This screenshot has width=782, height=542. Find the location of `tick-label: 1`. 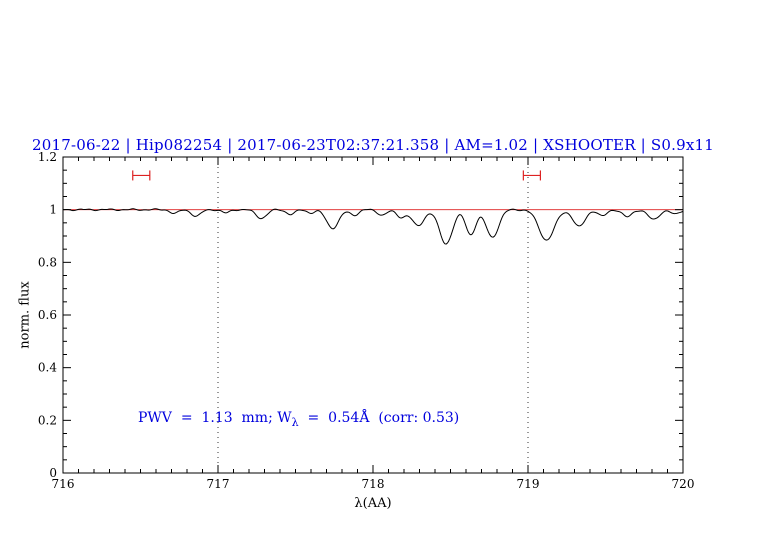

tick-label: 1 is located at coordinates (53, 210).